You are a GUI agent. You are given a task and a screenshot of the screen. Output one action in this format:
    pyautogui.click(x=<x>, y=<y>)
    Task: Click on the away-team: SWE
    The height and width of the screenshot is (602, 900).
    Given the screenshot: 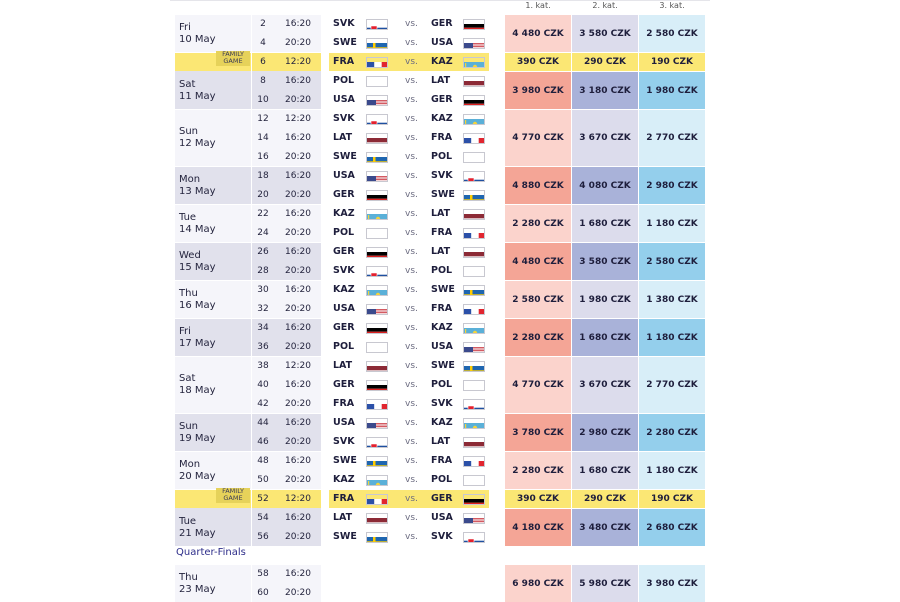 What is the action you would take?
    pyautogui.click(x=443, y=289)
    